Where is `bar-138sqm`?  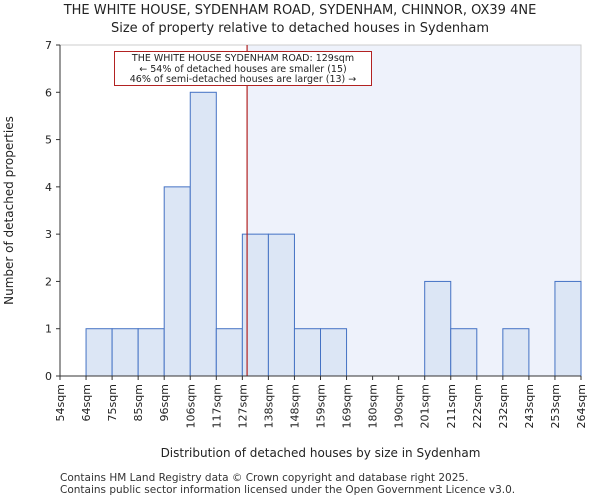
bar-138sqm is located at coordinates (281, 305).